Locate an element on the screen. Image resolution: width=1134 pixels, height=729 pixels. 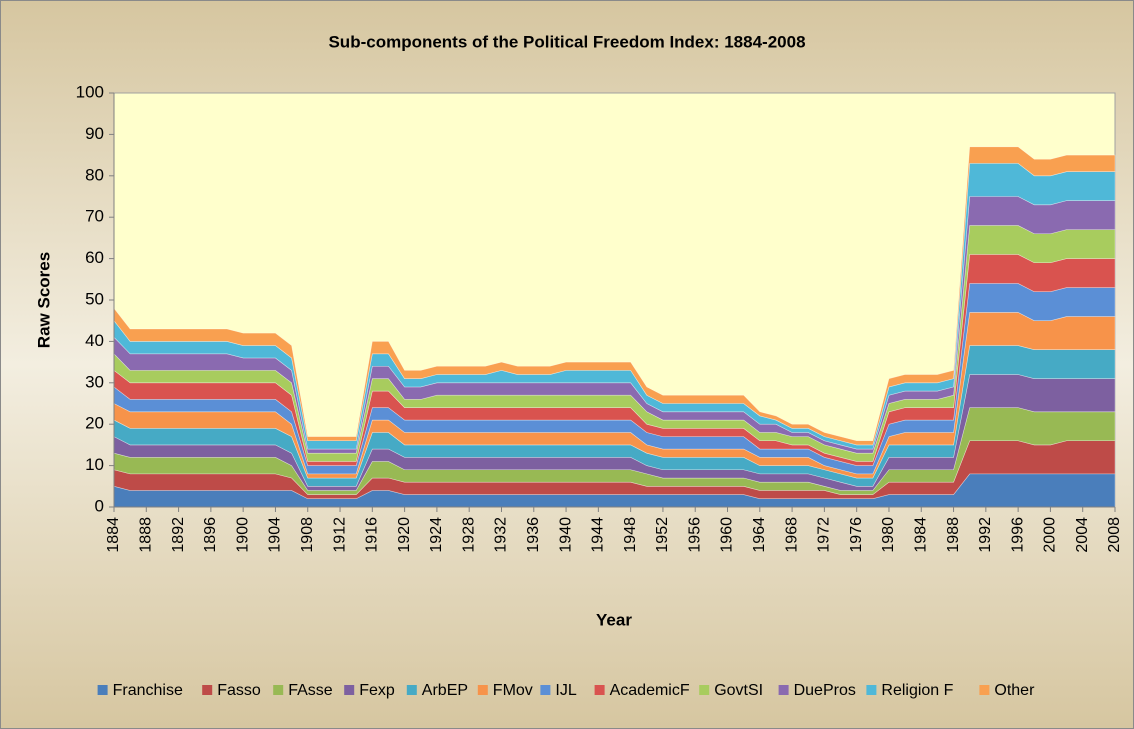
y-tick-label: 60 is located at coordinates (94, 257).